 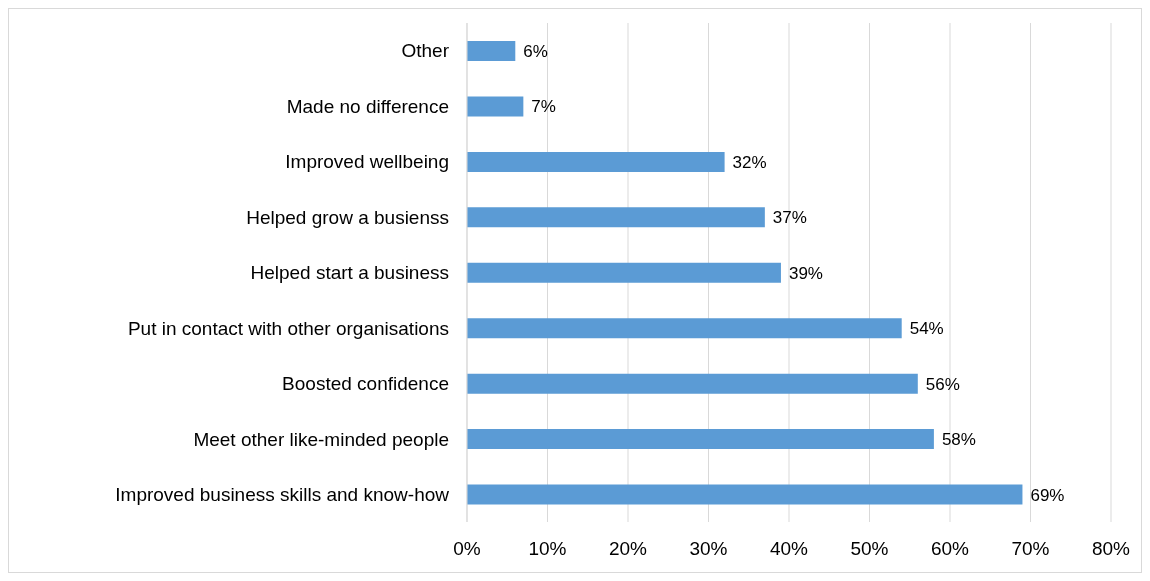 I want to click on data-label: 56%, so click(x=942, y=384).